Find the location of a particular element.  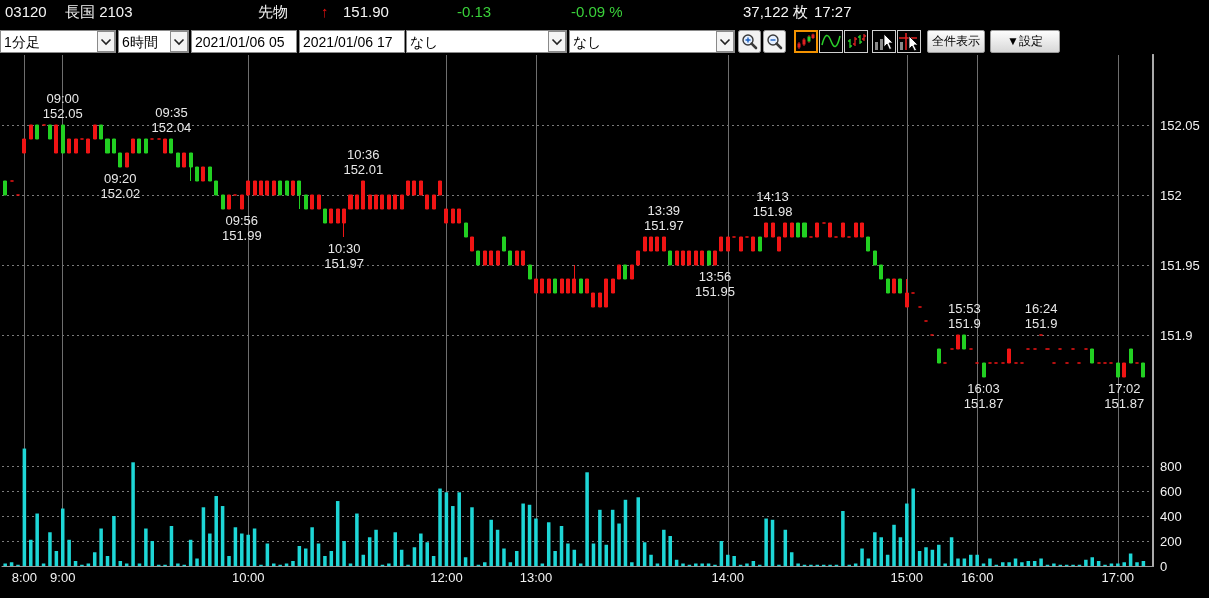

y-tick-label: 151.95 is located at coordinates (1180, 265).